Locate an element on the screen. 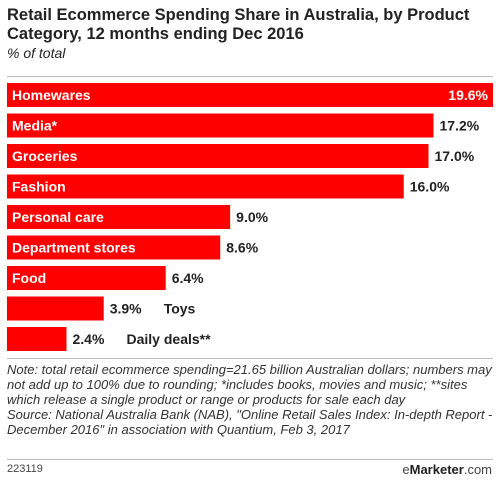  category-label-department-stores: Department stores is located at coordinates (74, 248).